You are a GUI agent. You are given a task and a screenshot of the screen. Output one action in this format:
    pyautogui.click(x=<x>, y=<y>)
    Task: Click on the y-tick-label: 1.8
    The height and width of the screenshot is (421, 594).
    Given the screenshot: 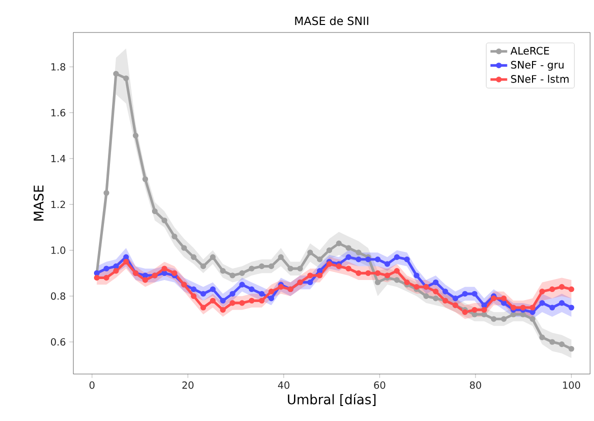 What is the action you would take?
    pyautogui.click(x=58, y=66)
    